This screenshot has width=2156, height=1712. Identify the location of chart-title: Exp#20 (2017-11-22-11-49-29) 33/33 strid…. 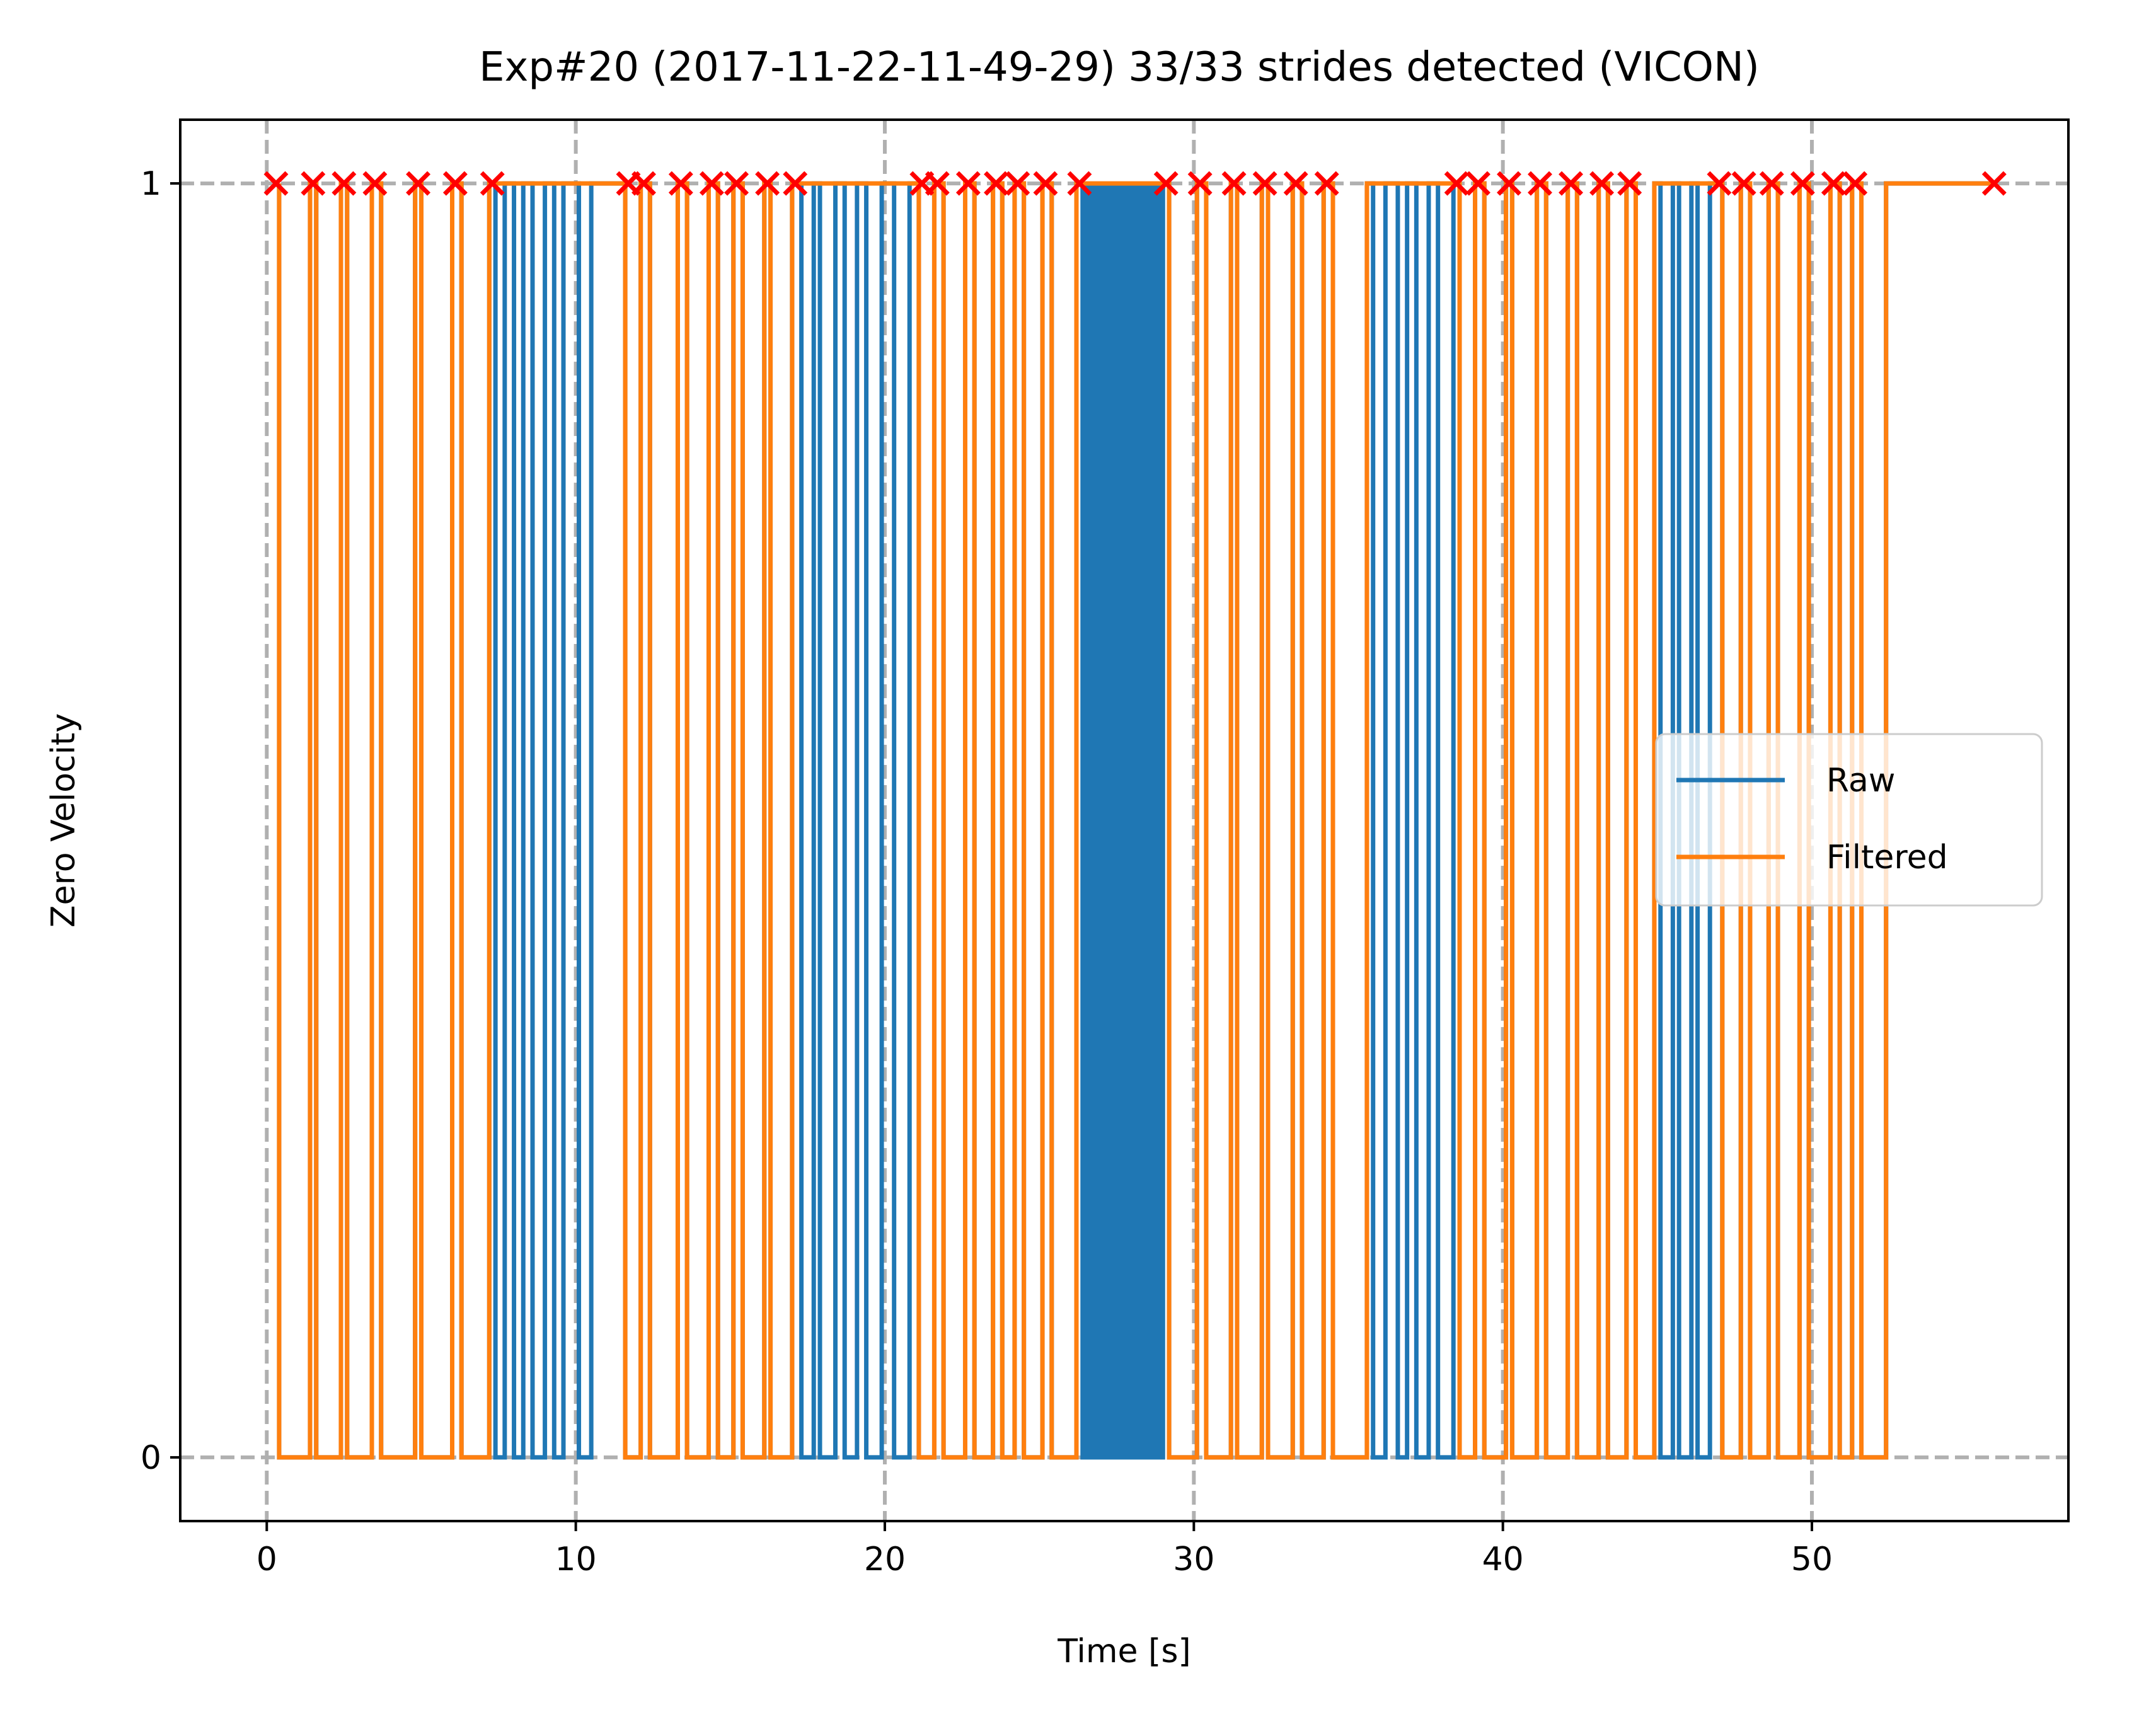
(1119, 67).